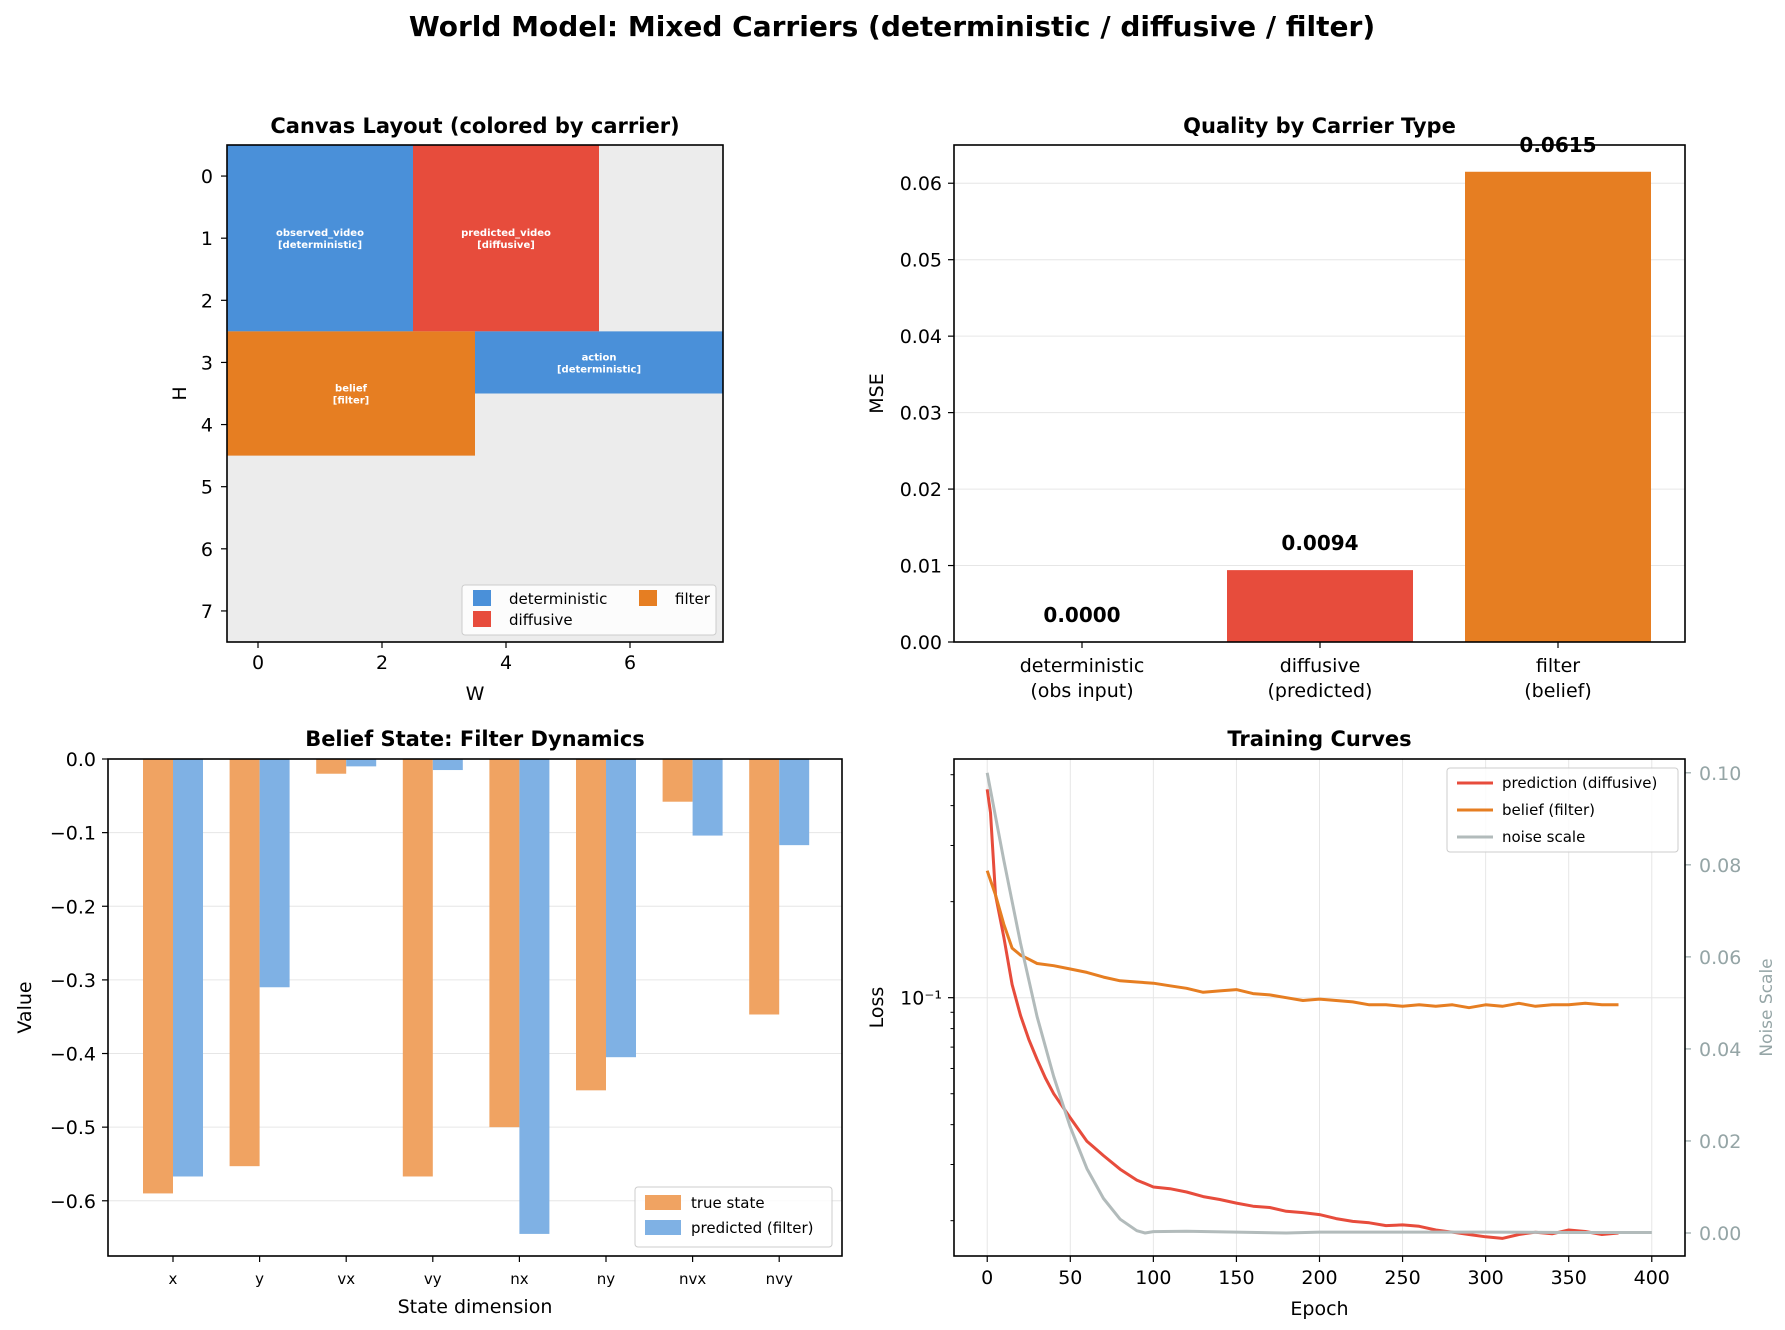 The height and width of the screenshot is (1330, 1785). I want to click on x-tick-label: 100, so click(1153, 1278).